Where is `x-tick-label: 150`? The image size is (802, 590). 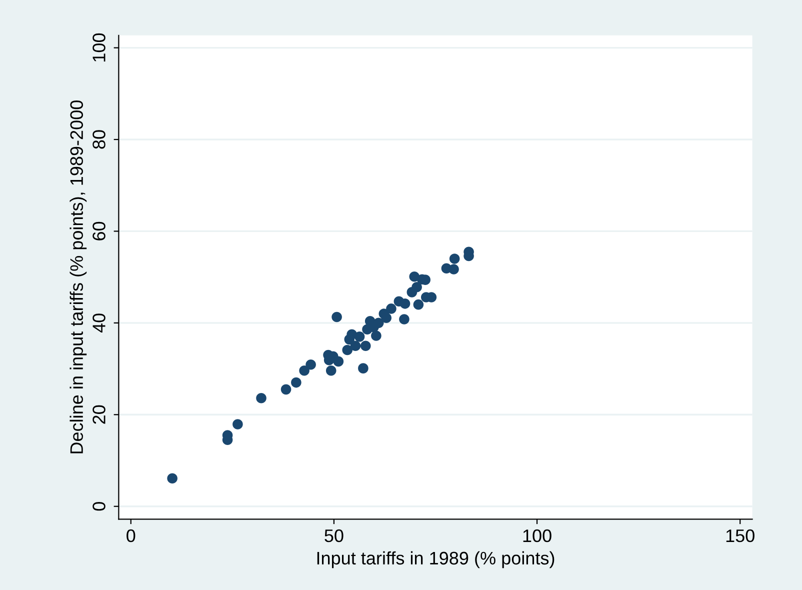 x-tick-label: 150 is located at coordinates (740, 535).